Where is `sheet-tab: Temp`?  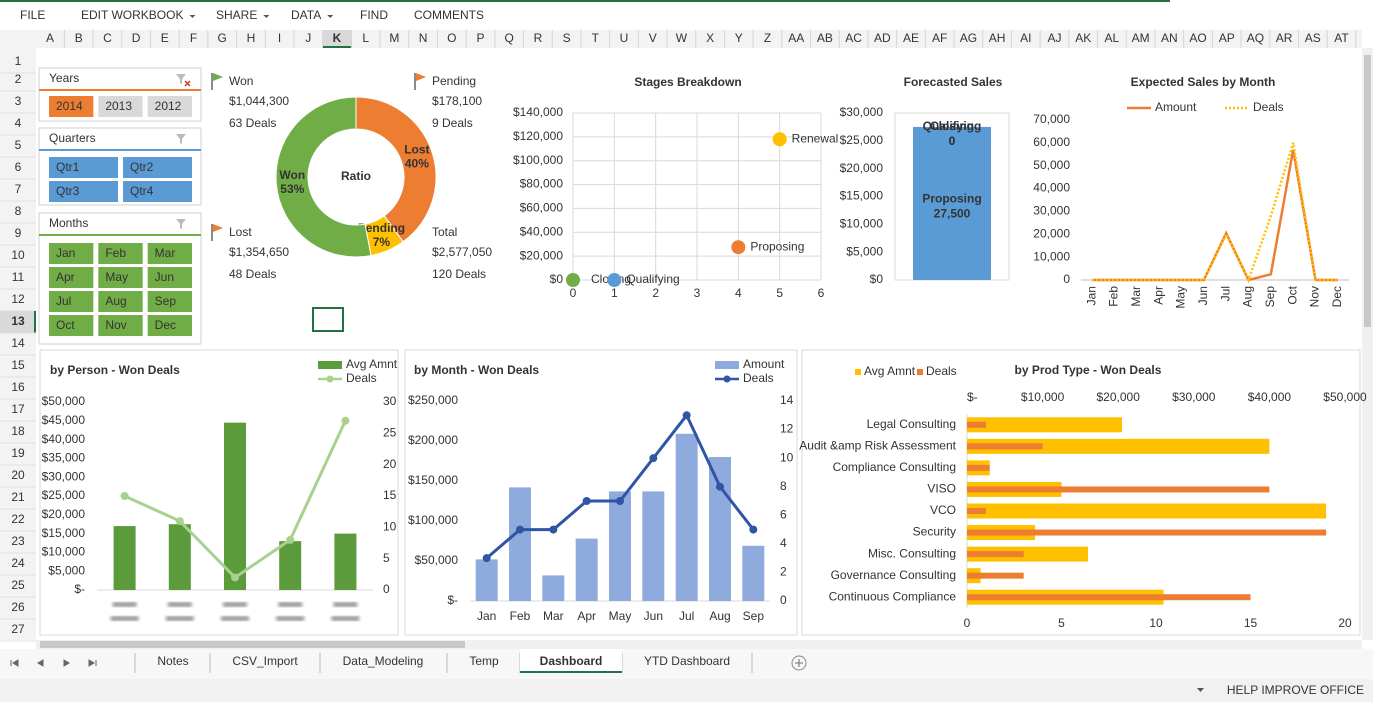 sheet-tab: Temp is located at coordinates (484, 661).